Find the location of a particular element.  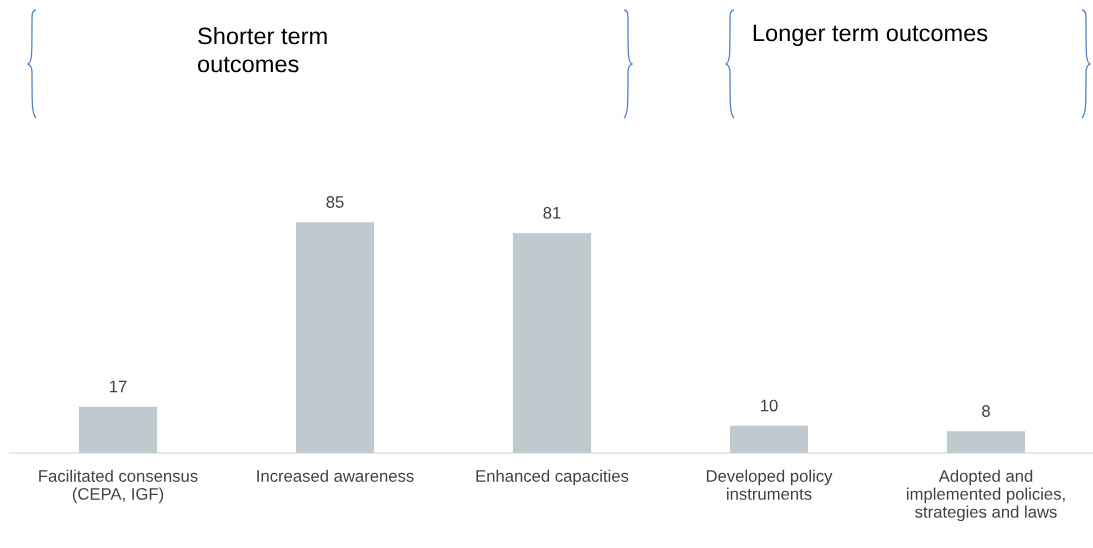

x-tick-label: Developed policy instruments is located at coordinates (769, 484).